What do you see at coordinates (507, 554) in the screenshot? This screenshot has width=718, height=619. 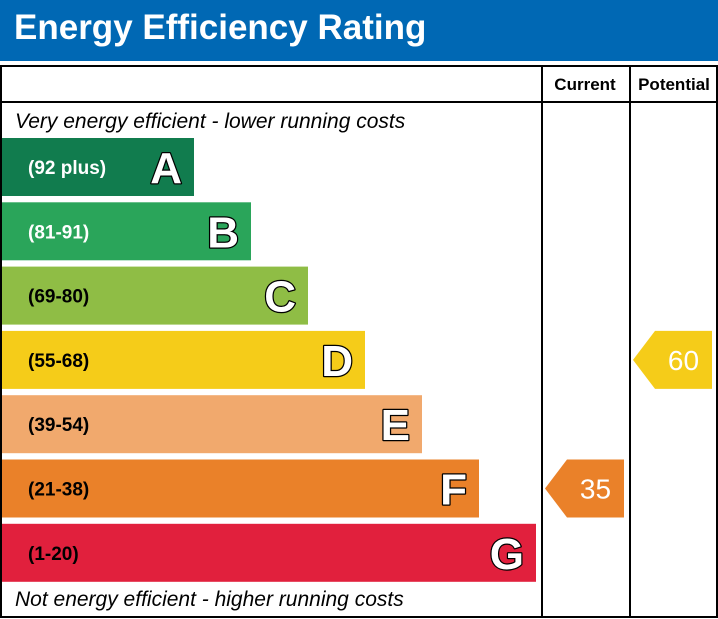 I see `band-g-letter: G` at bounding box center [507, 554].